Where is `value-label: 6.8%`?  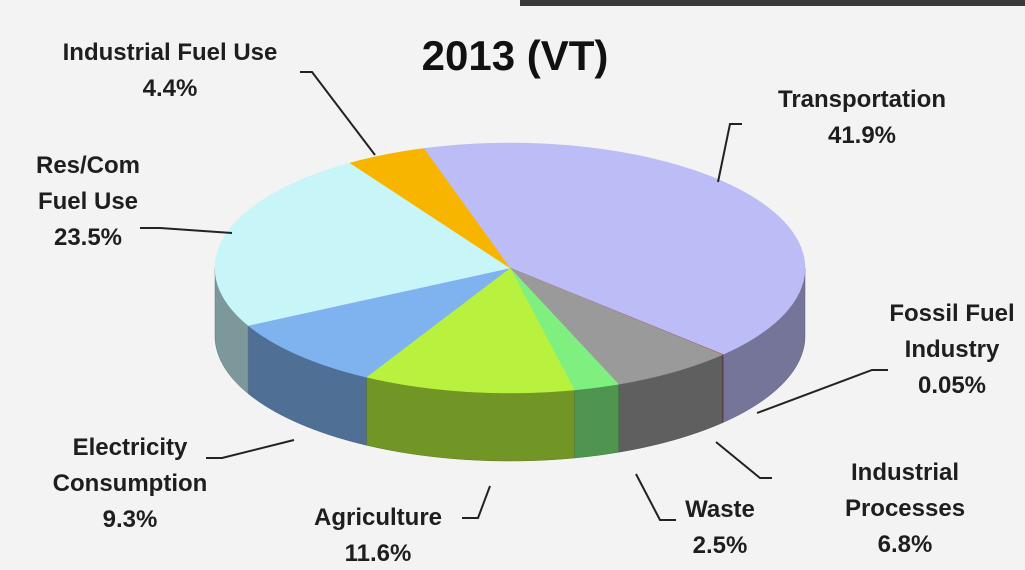 value-label: 6.8% is located at coordinates (905, 544).